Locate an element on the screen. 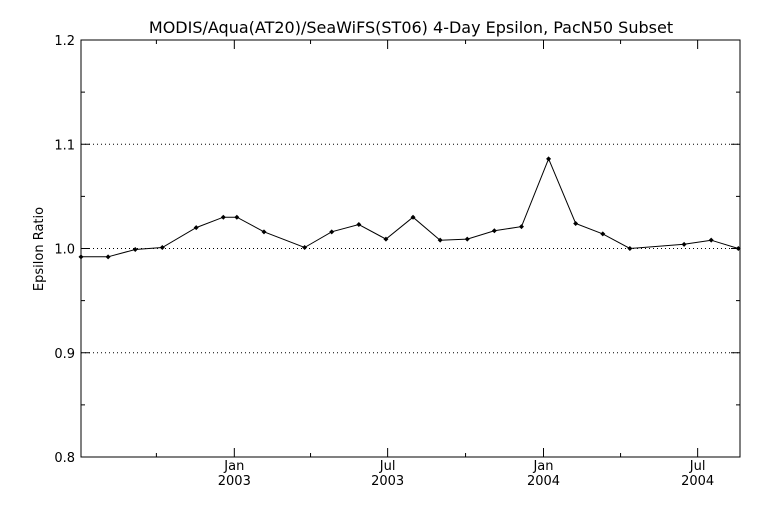 The width and height of the screenshot is (768, 512). y-tick-label: 1.0 is located at coordinates (64, 250).